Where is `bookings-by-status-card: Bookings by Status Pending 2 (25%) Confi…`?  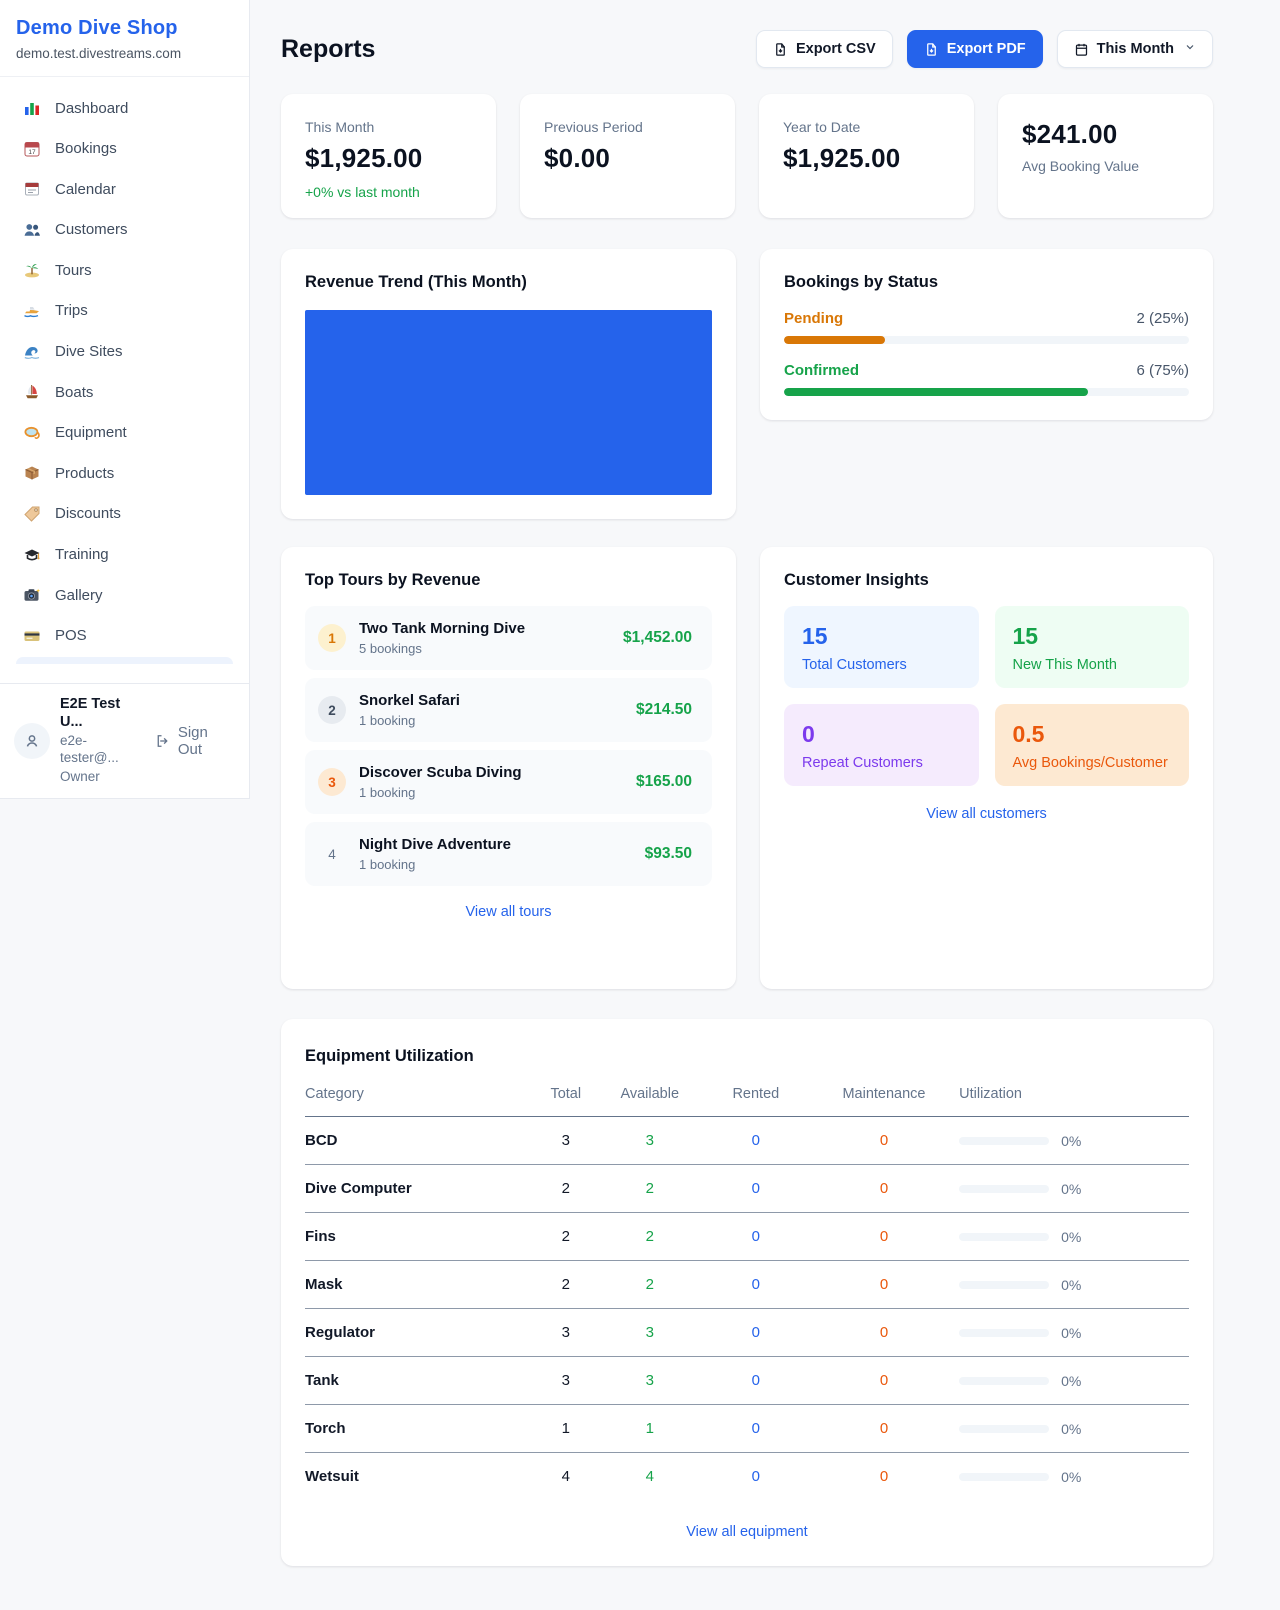 bookings-by-status-card: Bookings by Status Pending 2 (25%) Confi… is located at coordinates (986, 334).